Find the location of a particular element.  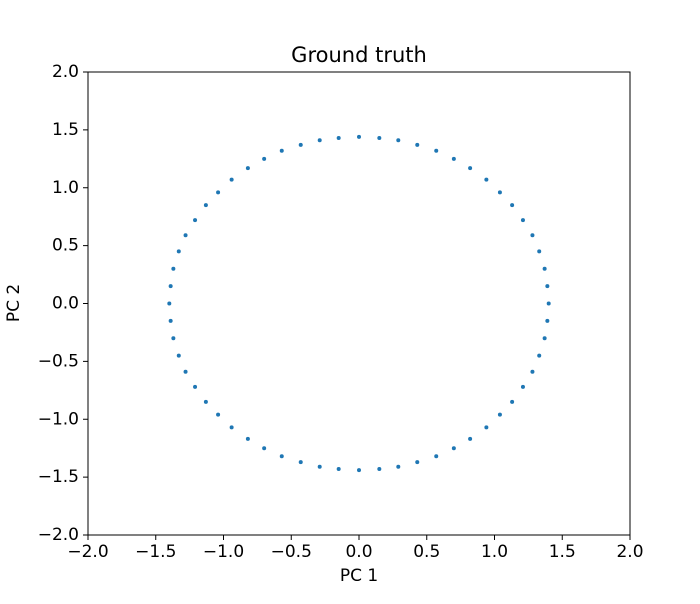

x-tick-label: 1.0 is located at coordinates (494, 552).